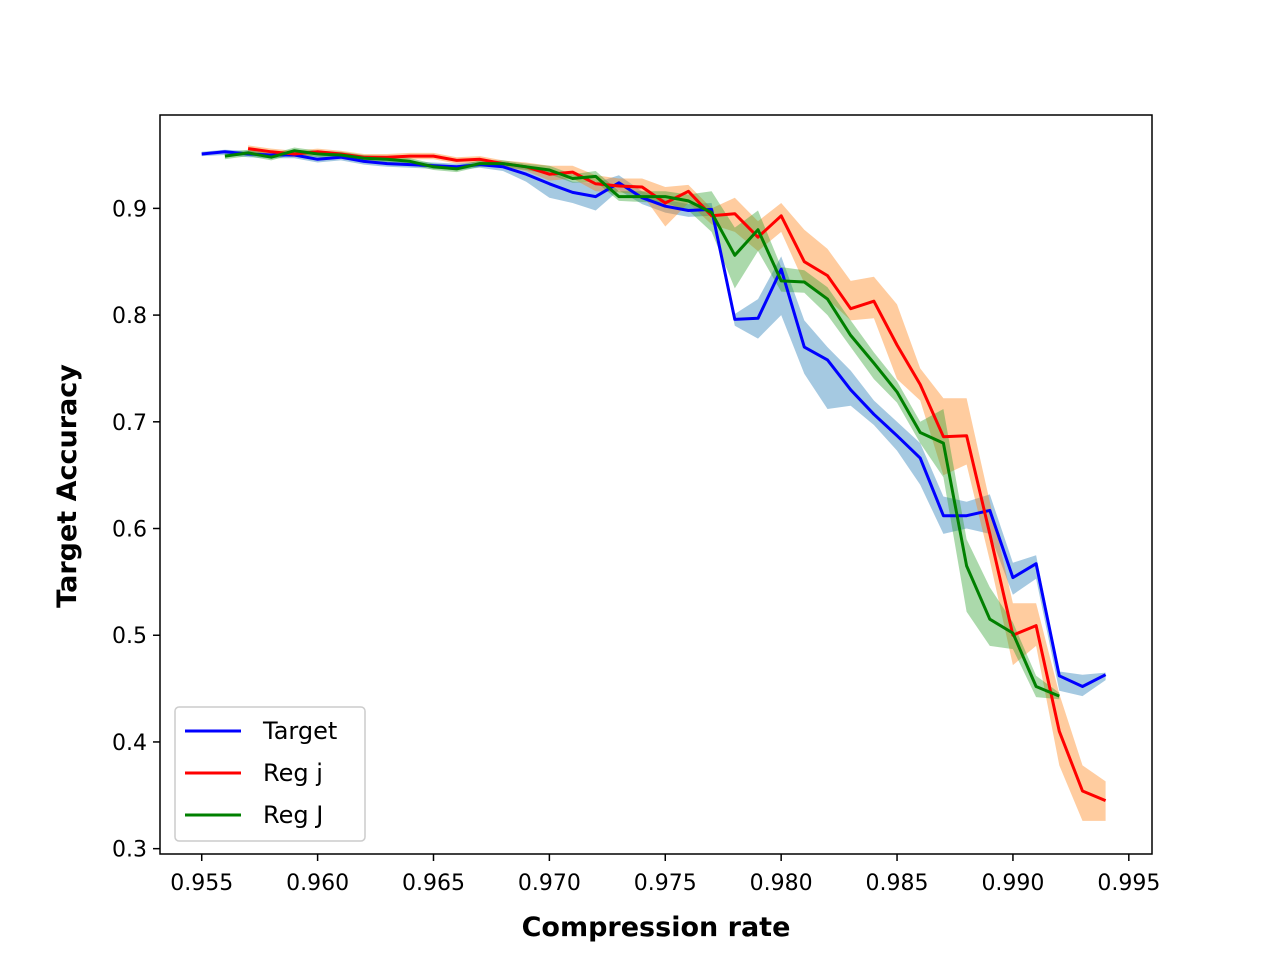 The image size is (1280, 960). What do you see at coordinates (293, 773) in the screenshot?
I see `legend-label: Reg j` at bounding box center [293, 773].